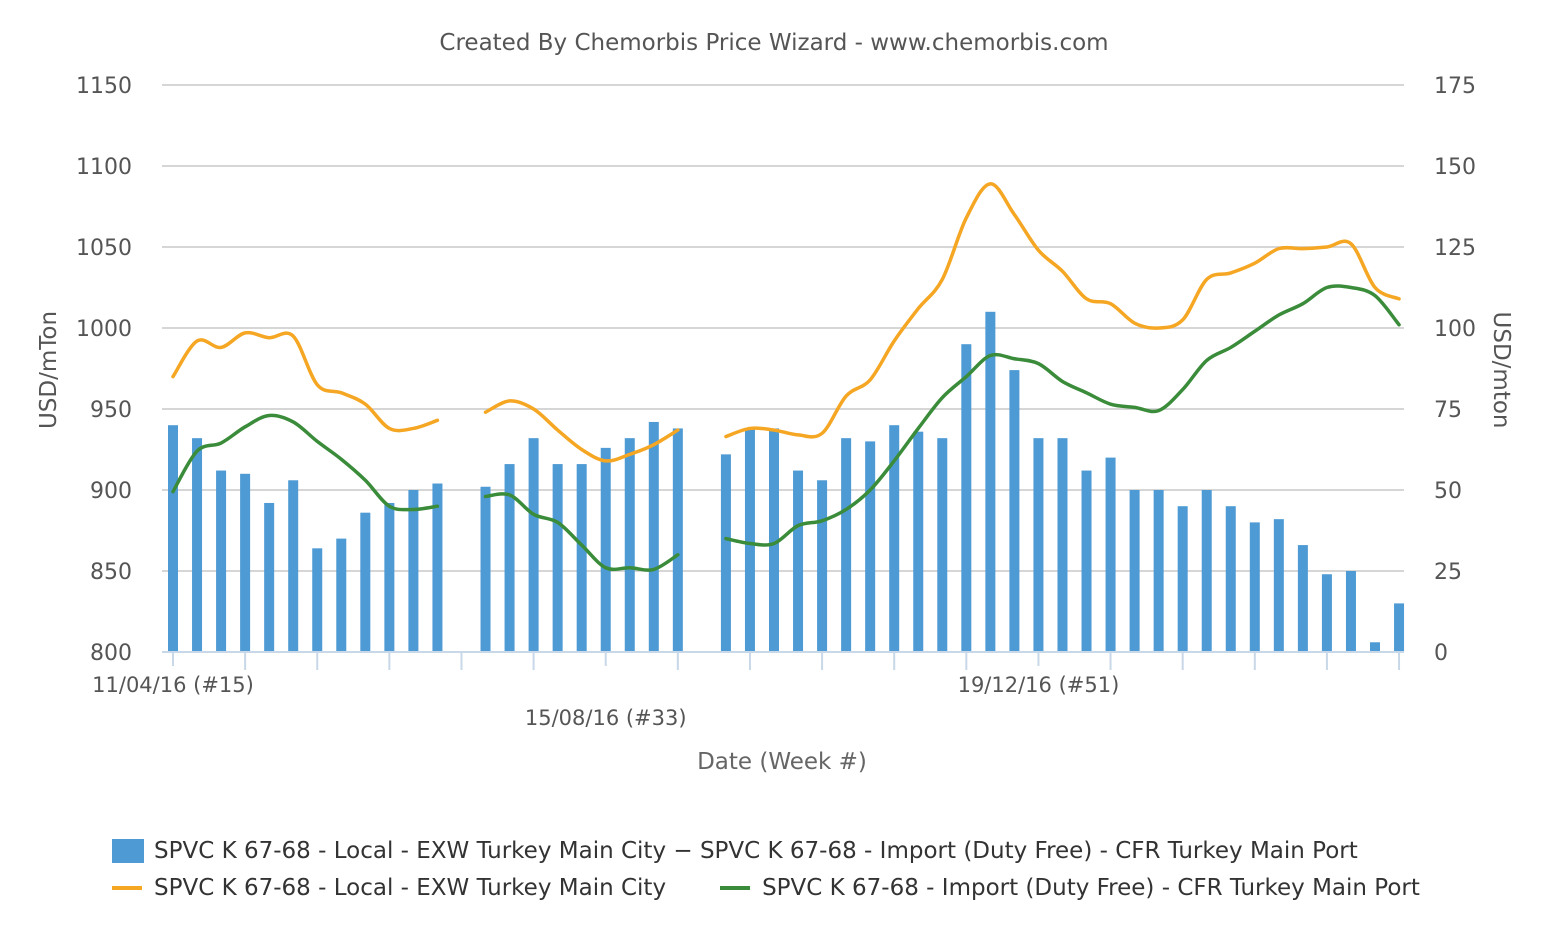 Image resolution: width=1552 pixels, height=930 pixels. Describe the element at coordinates (1441, 653) in the screenshot. I see `y-tick-right: 0` at that location.